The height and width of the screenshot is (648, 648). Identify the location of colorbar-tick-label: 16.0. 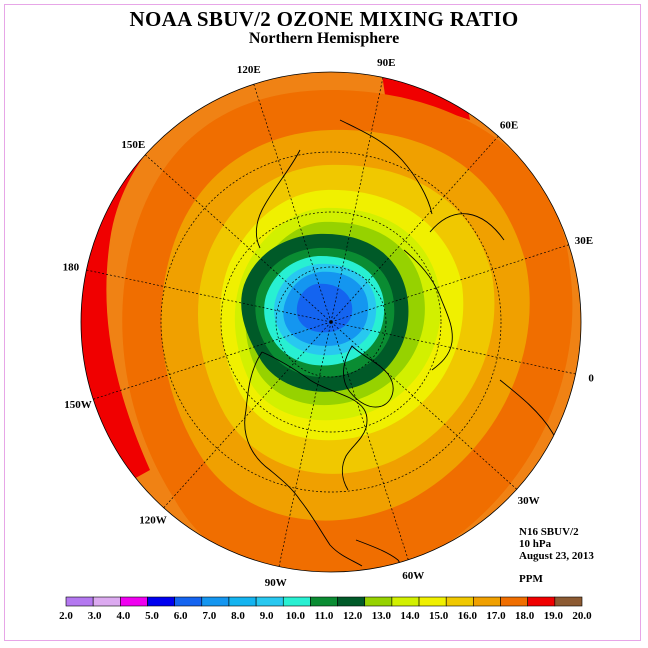
(468, 616).